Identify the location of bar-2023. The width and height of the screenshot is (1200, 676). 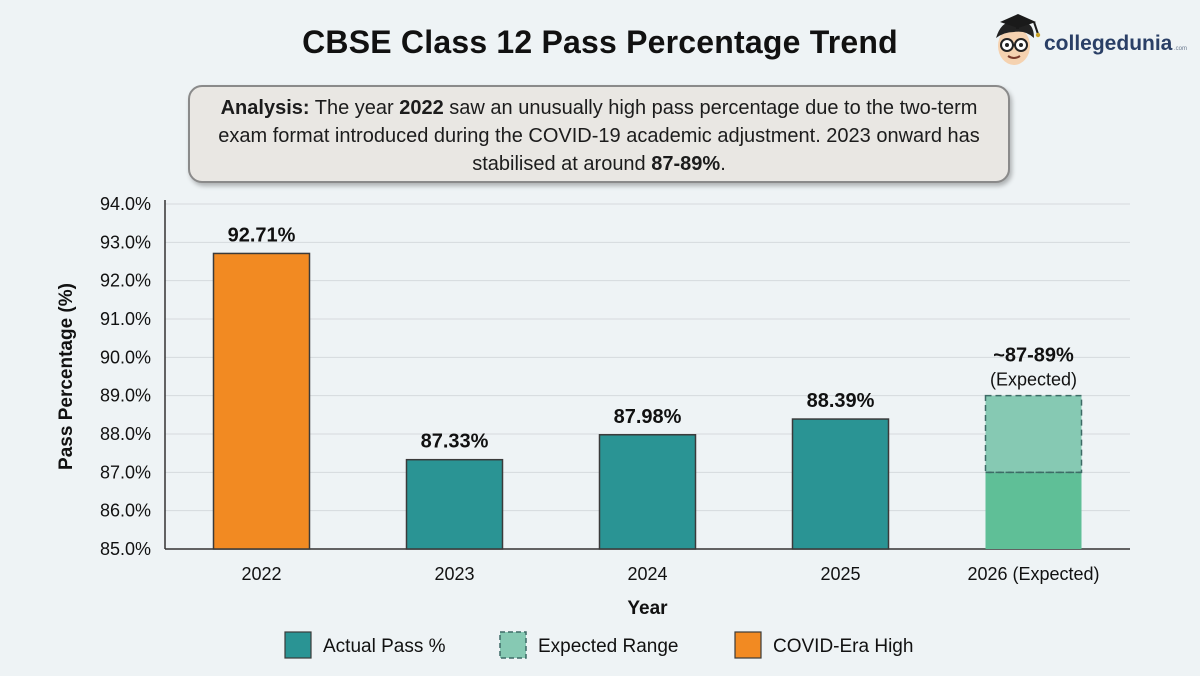
(454, 504).